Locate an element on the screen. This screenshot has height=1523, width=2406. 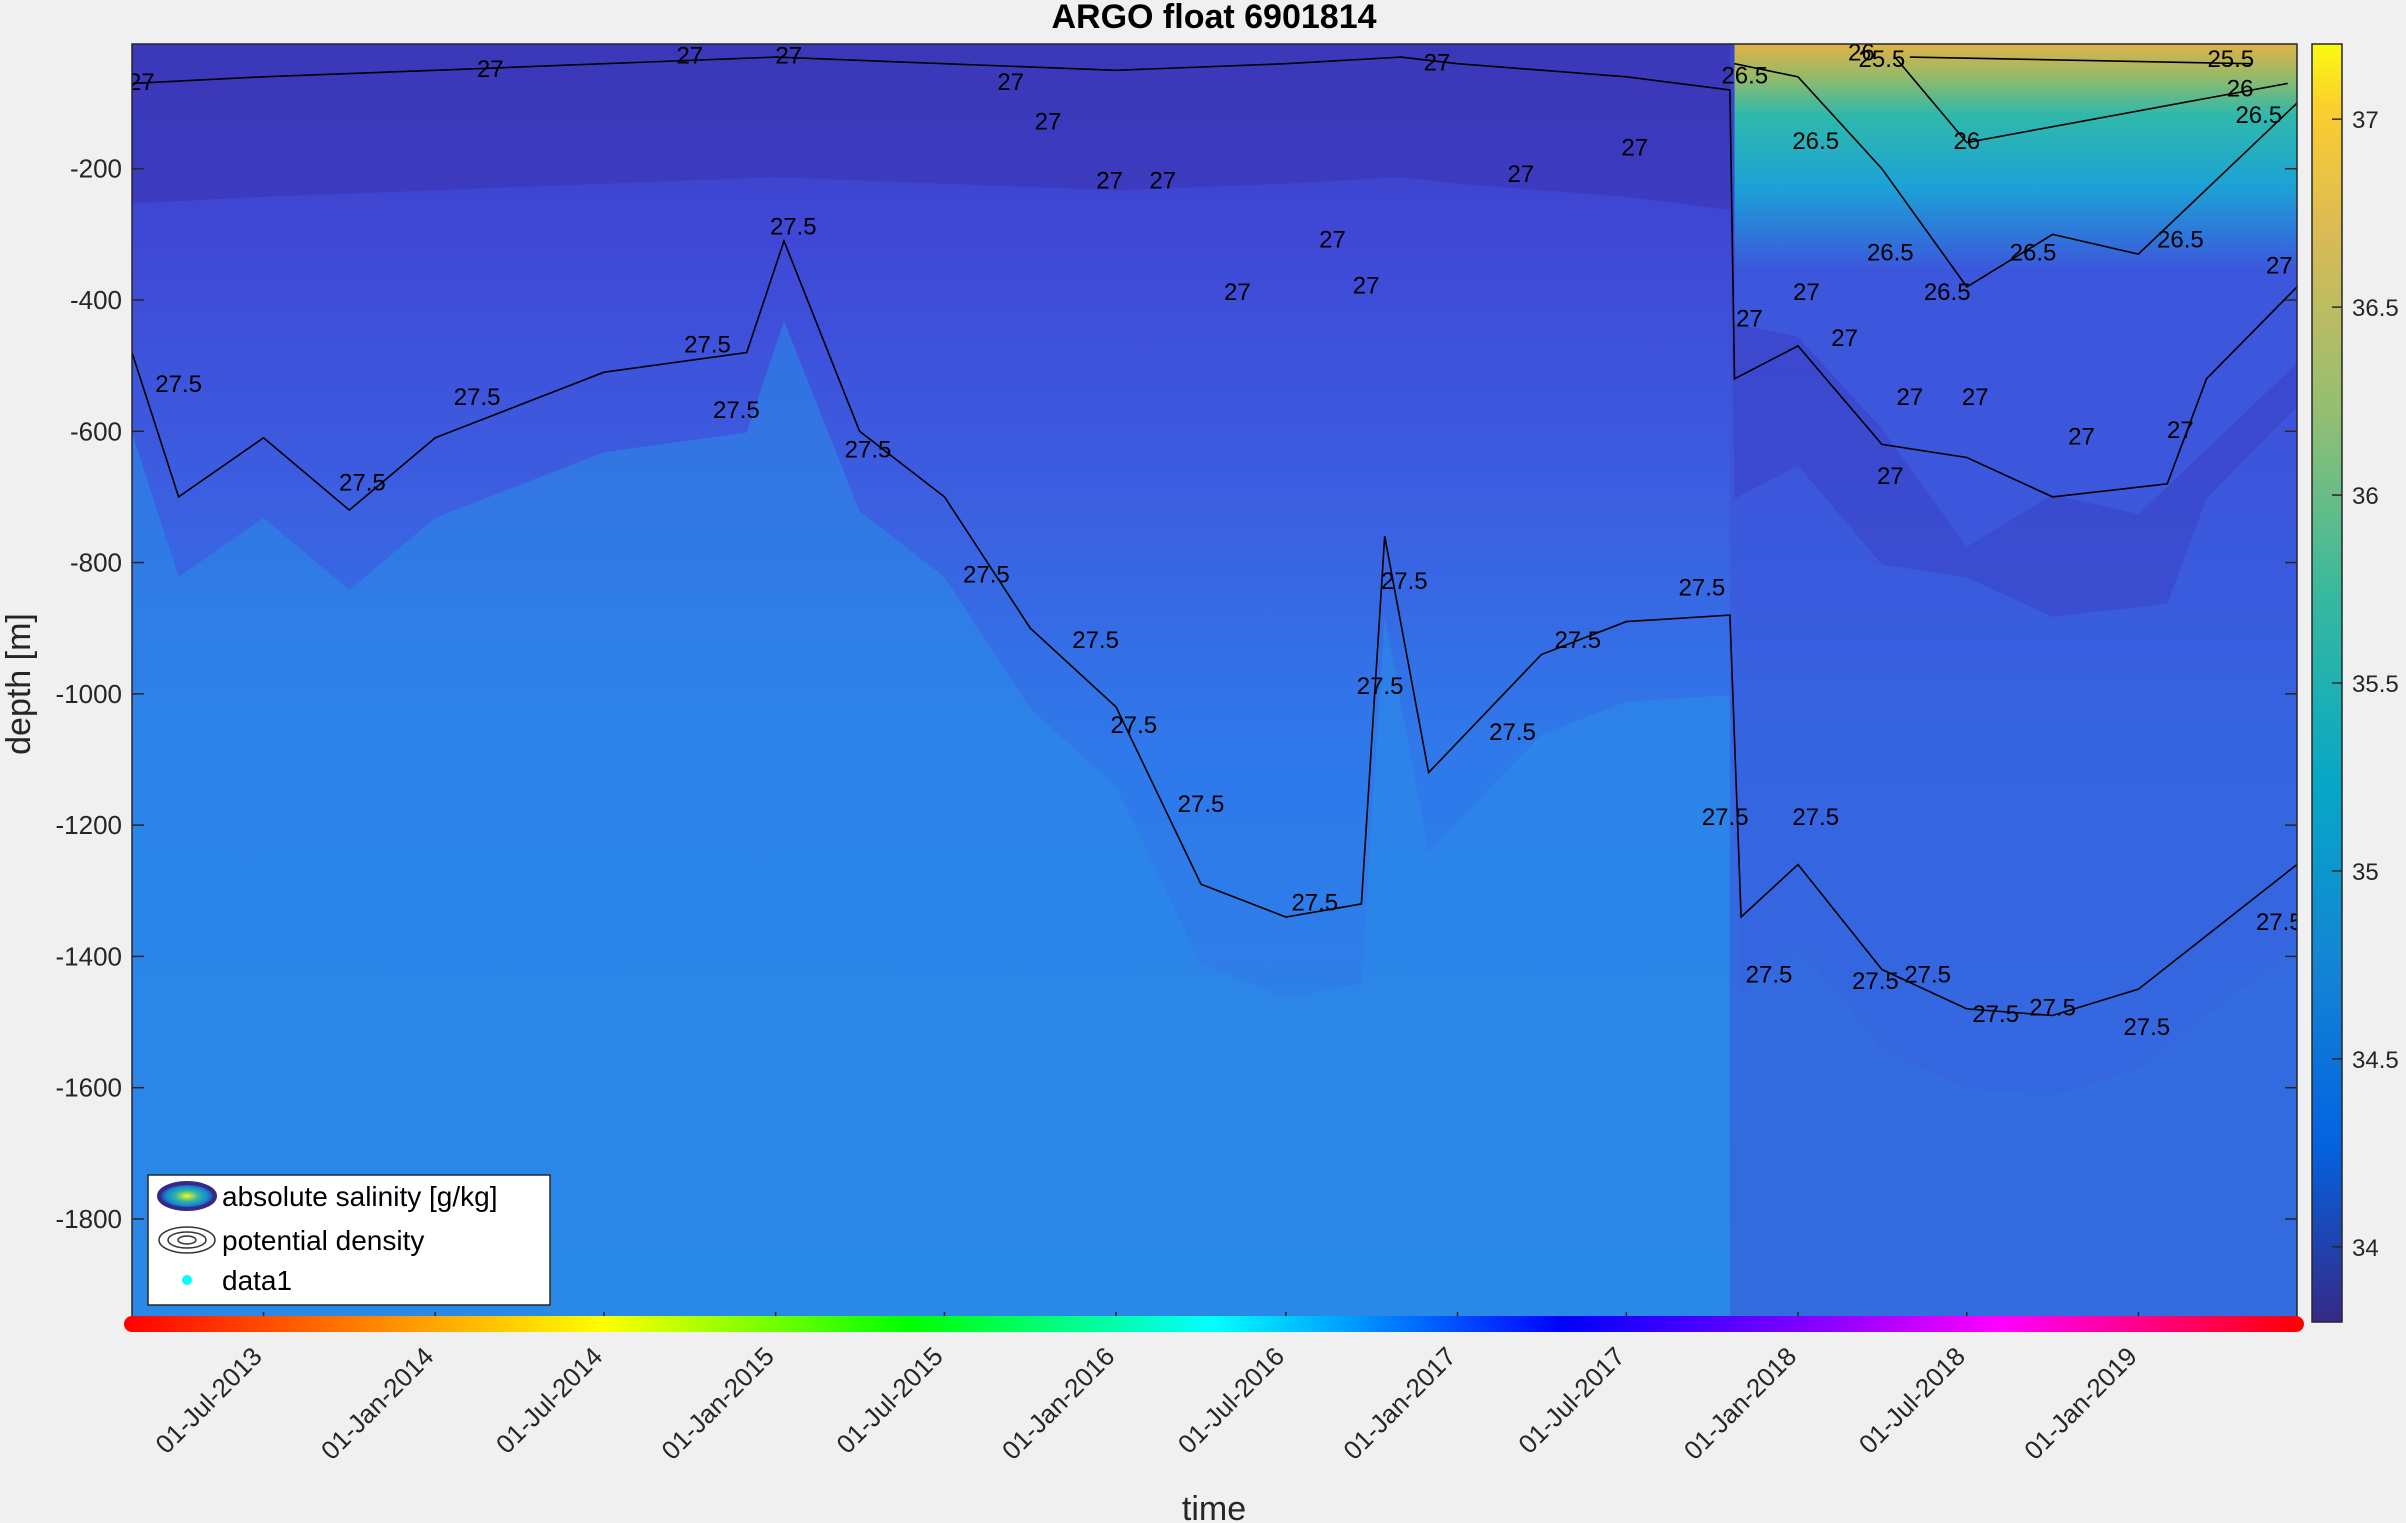
y-tick-label: -1200 is located at coordinates (89, 825).